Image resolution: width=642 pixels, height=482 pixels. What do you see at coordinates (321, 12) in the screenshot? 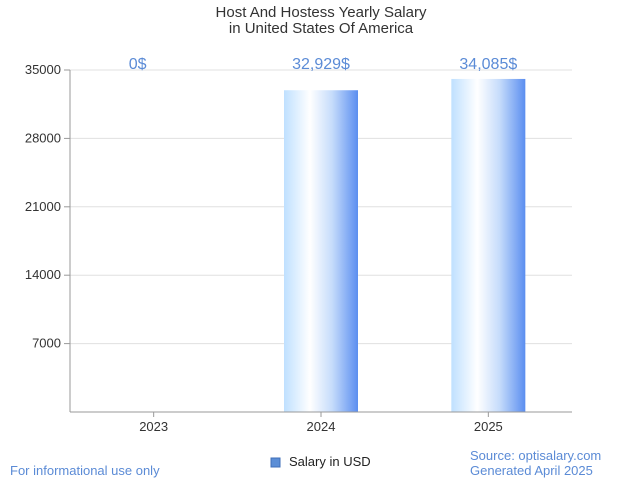
I see `chart-title: Host And Hostess Yearly Salary` at bounding box center [321, 12].